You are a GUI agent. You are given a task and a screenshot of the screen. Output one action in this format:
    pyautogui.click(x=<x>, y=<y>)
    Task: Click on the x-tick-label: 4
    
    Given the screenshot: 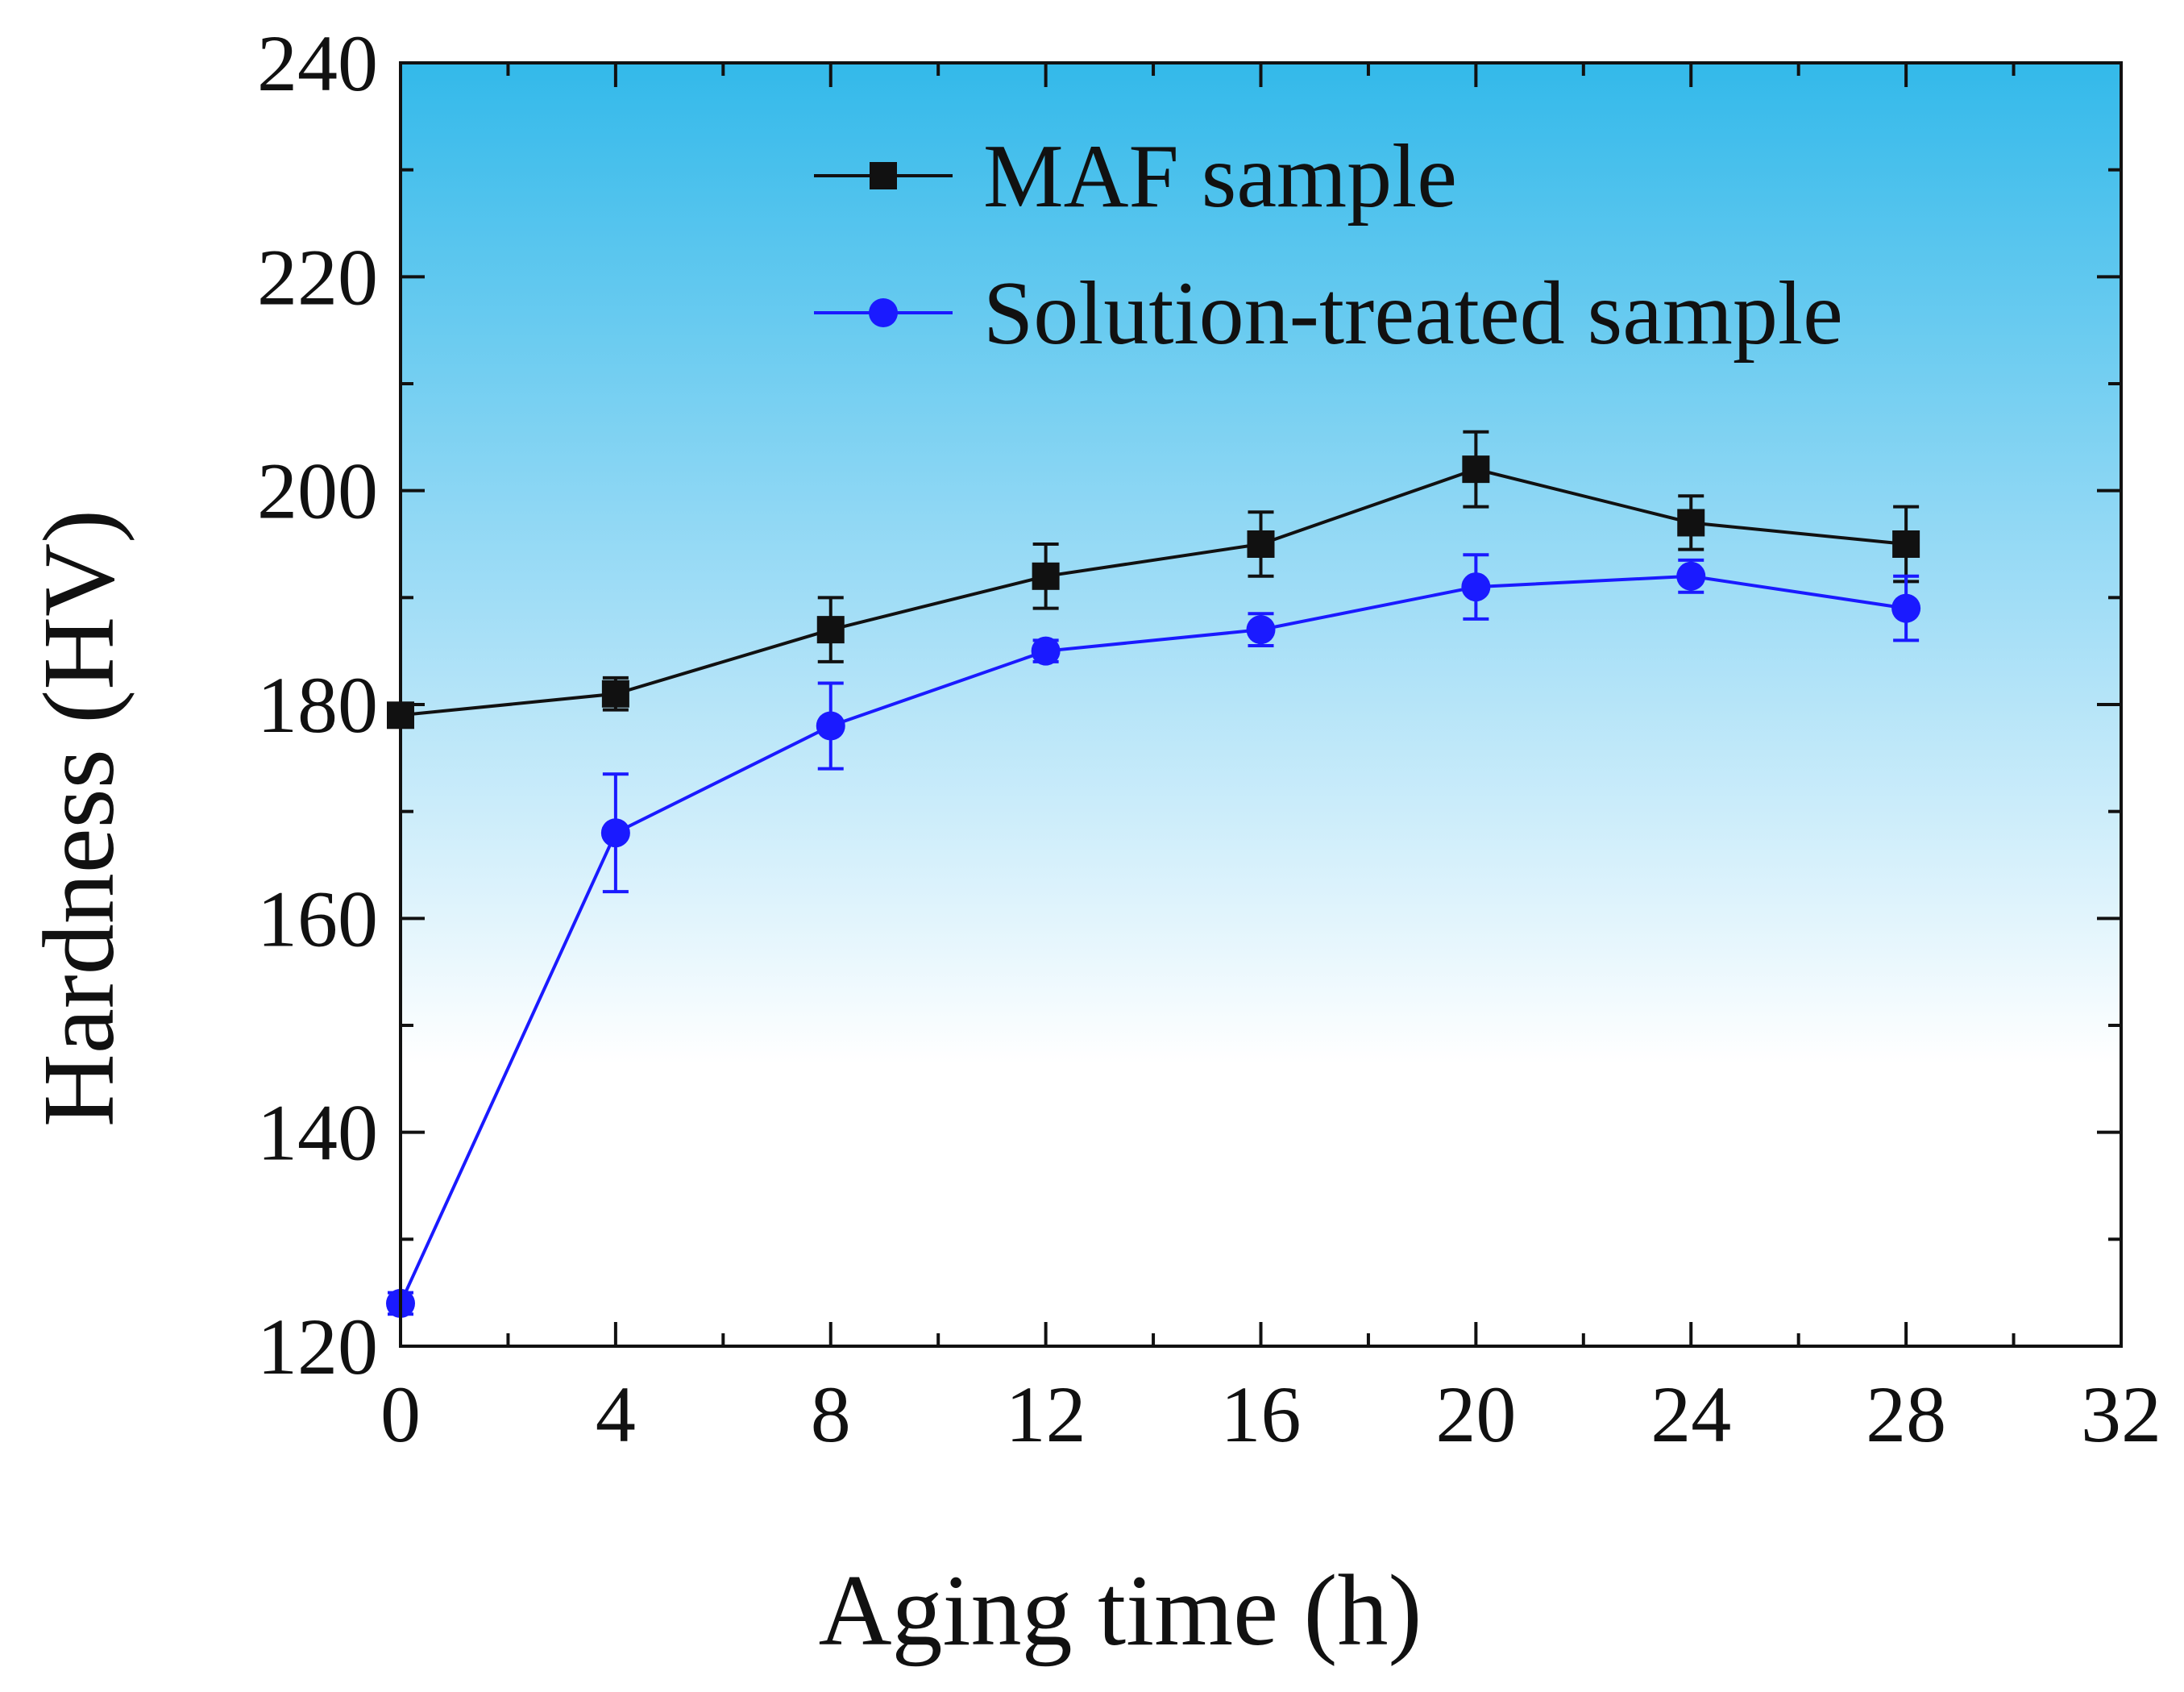 What is the action you would take?
    pyautogui.click(x=616, y=1414)
    